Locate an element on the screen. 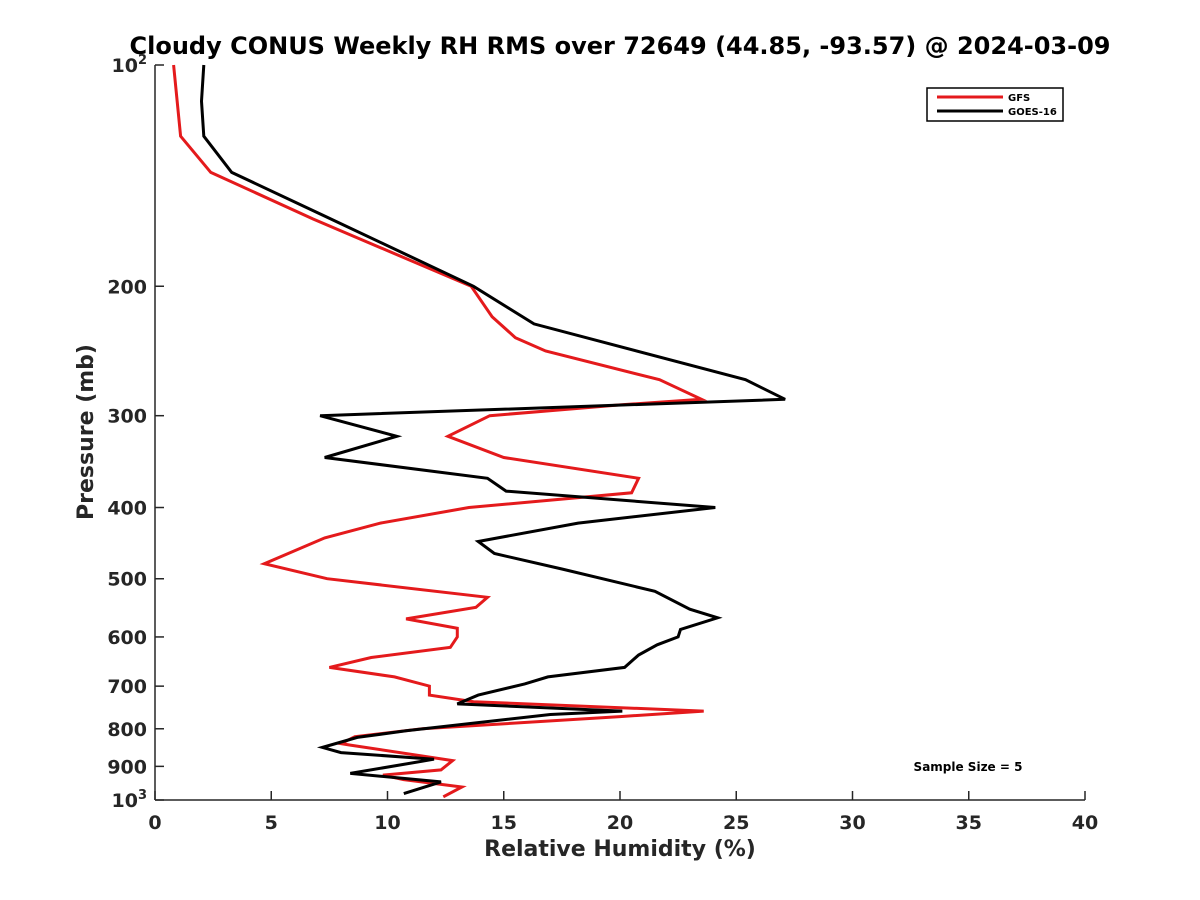 This screenshot has height=900, width=1200. chart-legend: GFS GOES-16 is located at coordinates (995, 104).